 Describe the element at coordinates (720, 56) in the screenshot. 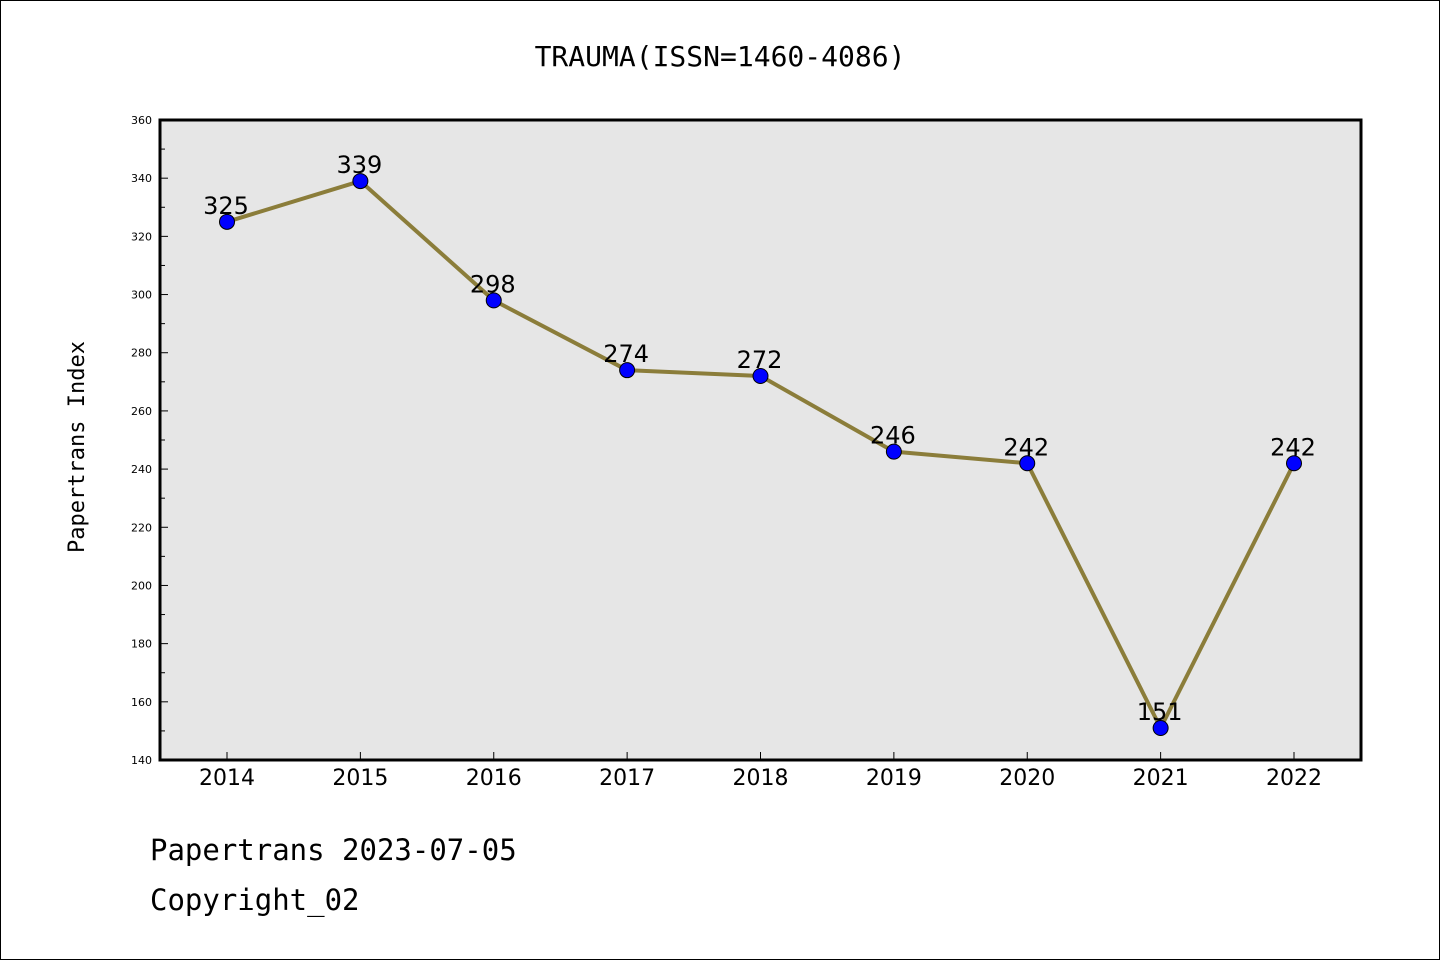

I see `chart-title: TRAUMA(ISSN=1460-4086)` at that location.